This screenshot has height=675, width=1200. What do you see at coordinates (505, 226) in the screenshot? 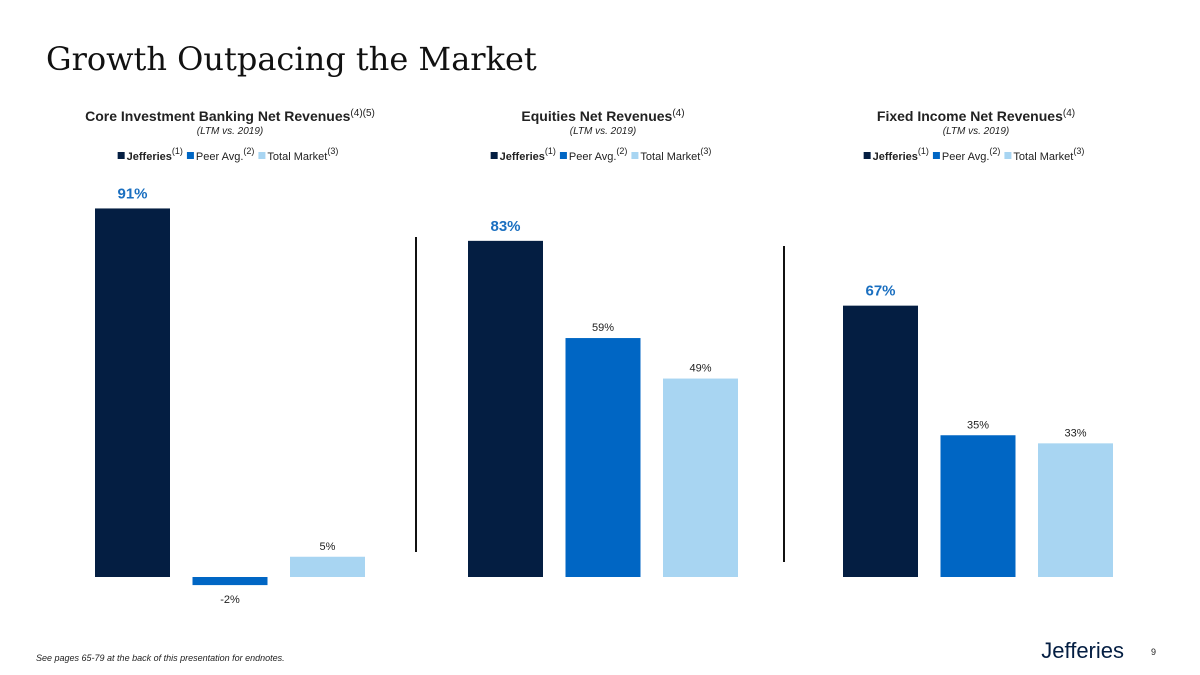
I see `value-label: 83%` at bounding box center [505, 226].